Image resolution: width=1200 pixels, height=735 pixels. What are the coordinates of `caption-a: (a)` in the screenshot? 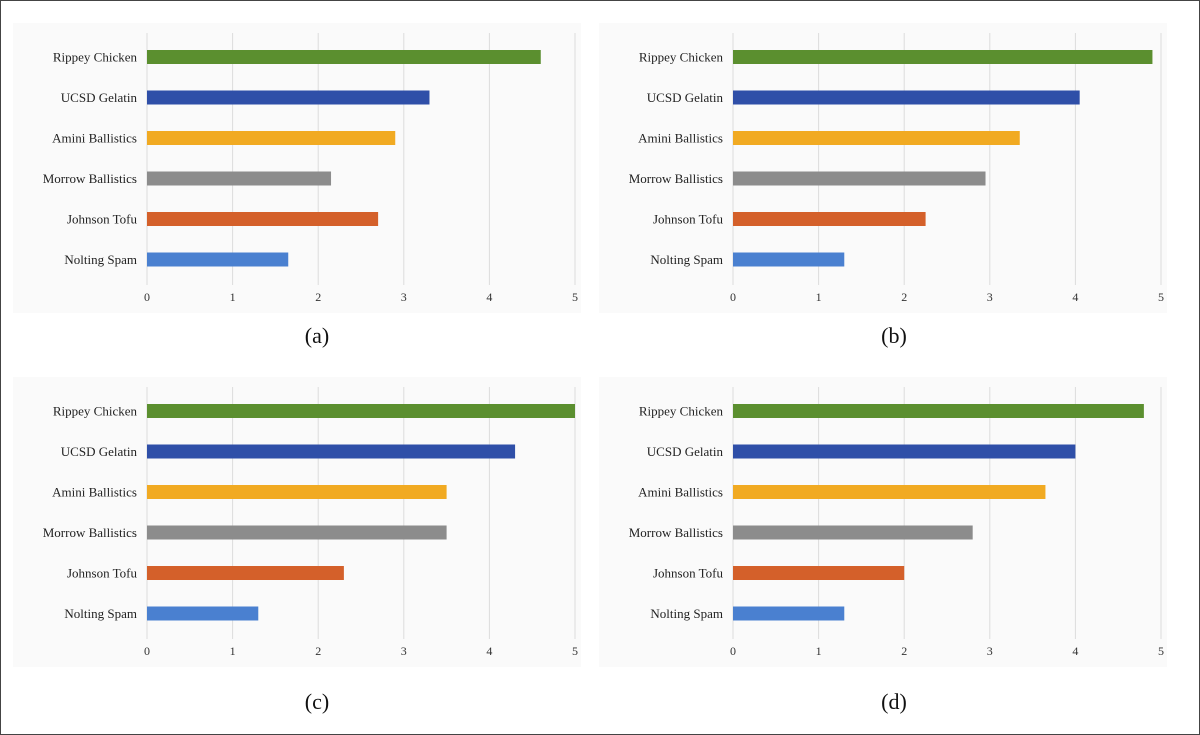 It's located at (317, 335).